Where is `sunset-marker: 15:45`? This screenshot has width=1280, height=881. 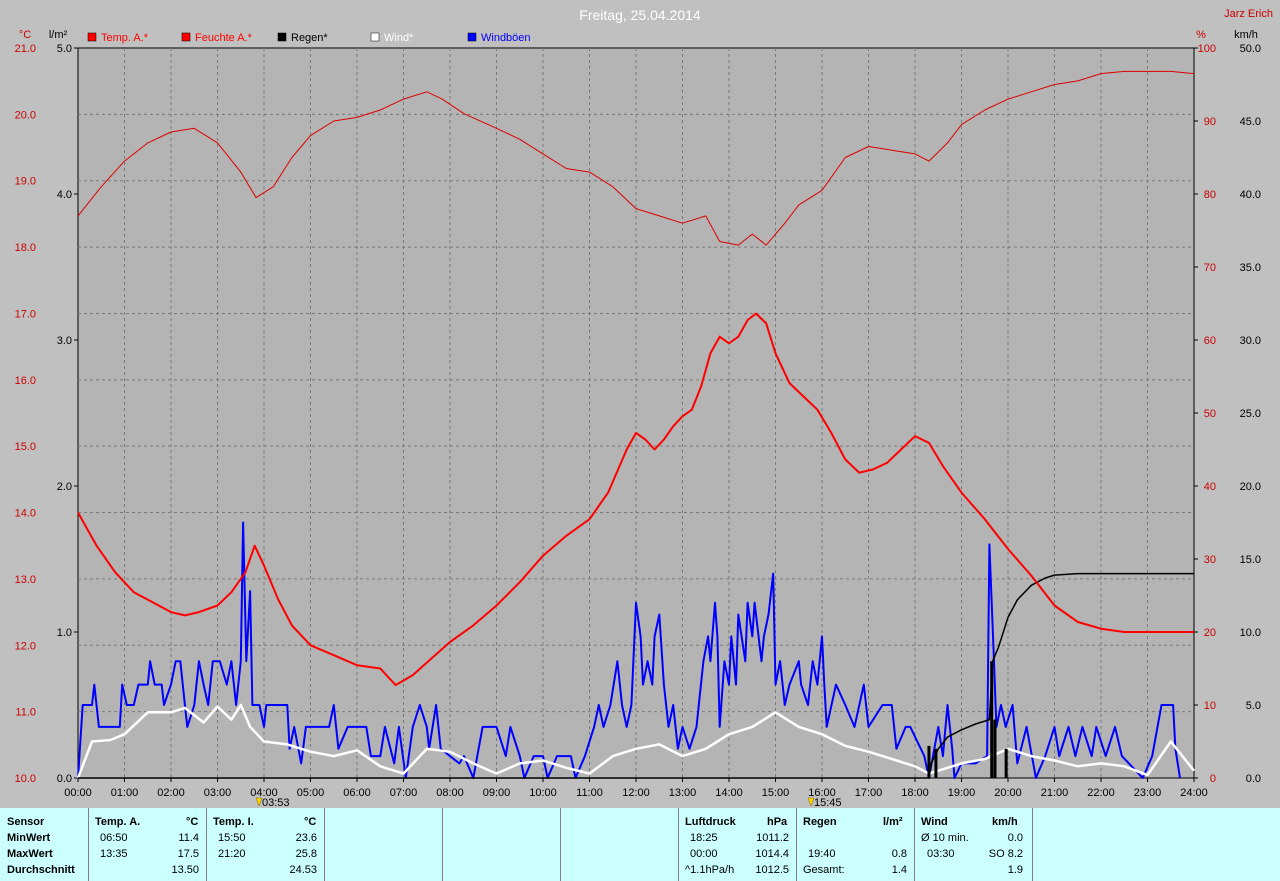
sunset-marker: 15:45 is located at coordinates (824, 802).